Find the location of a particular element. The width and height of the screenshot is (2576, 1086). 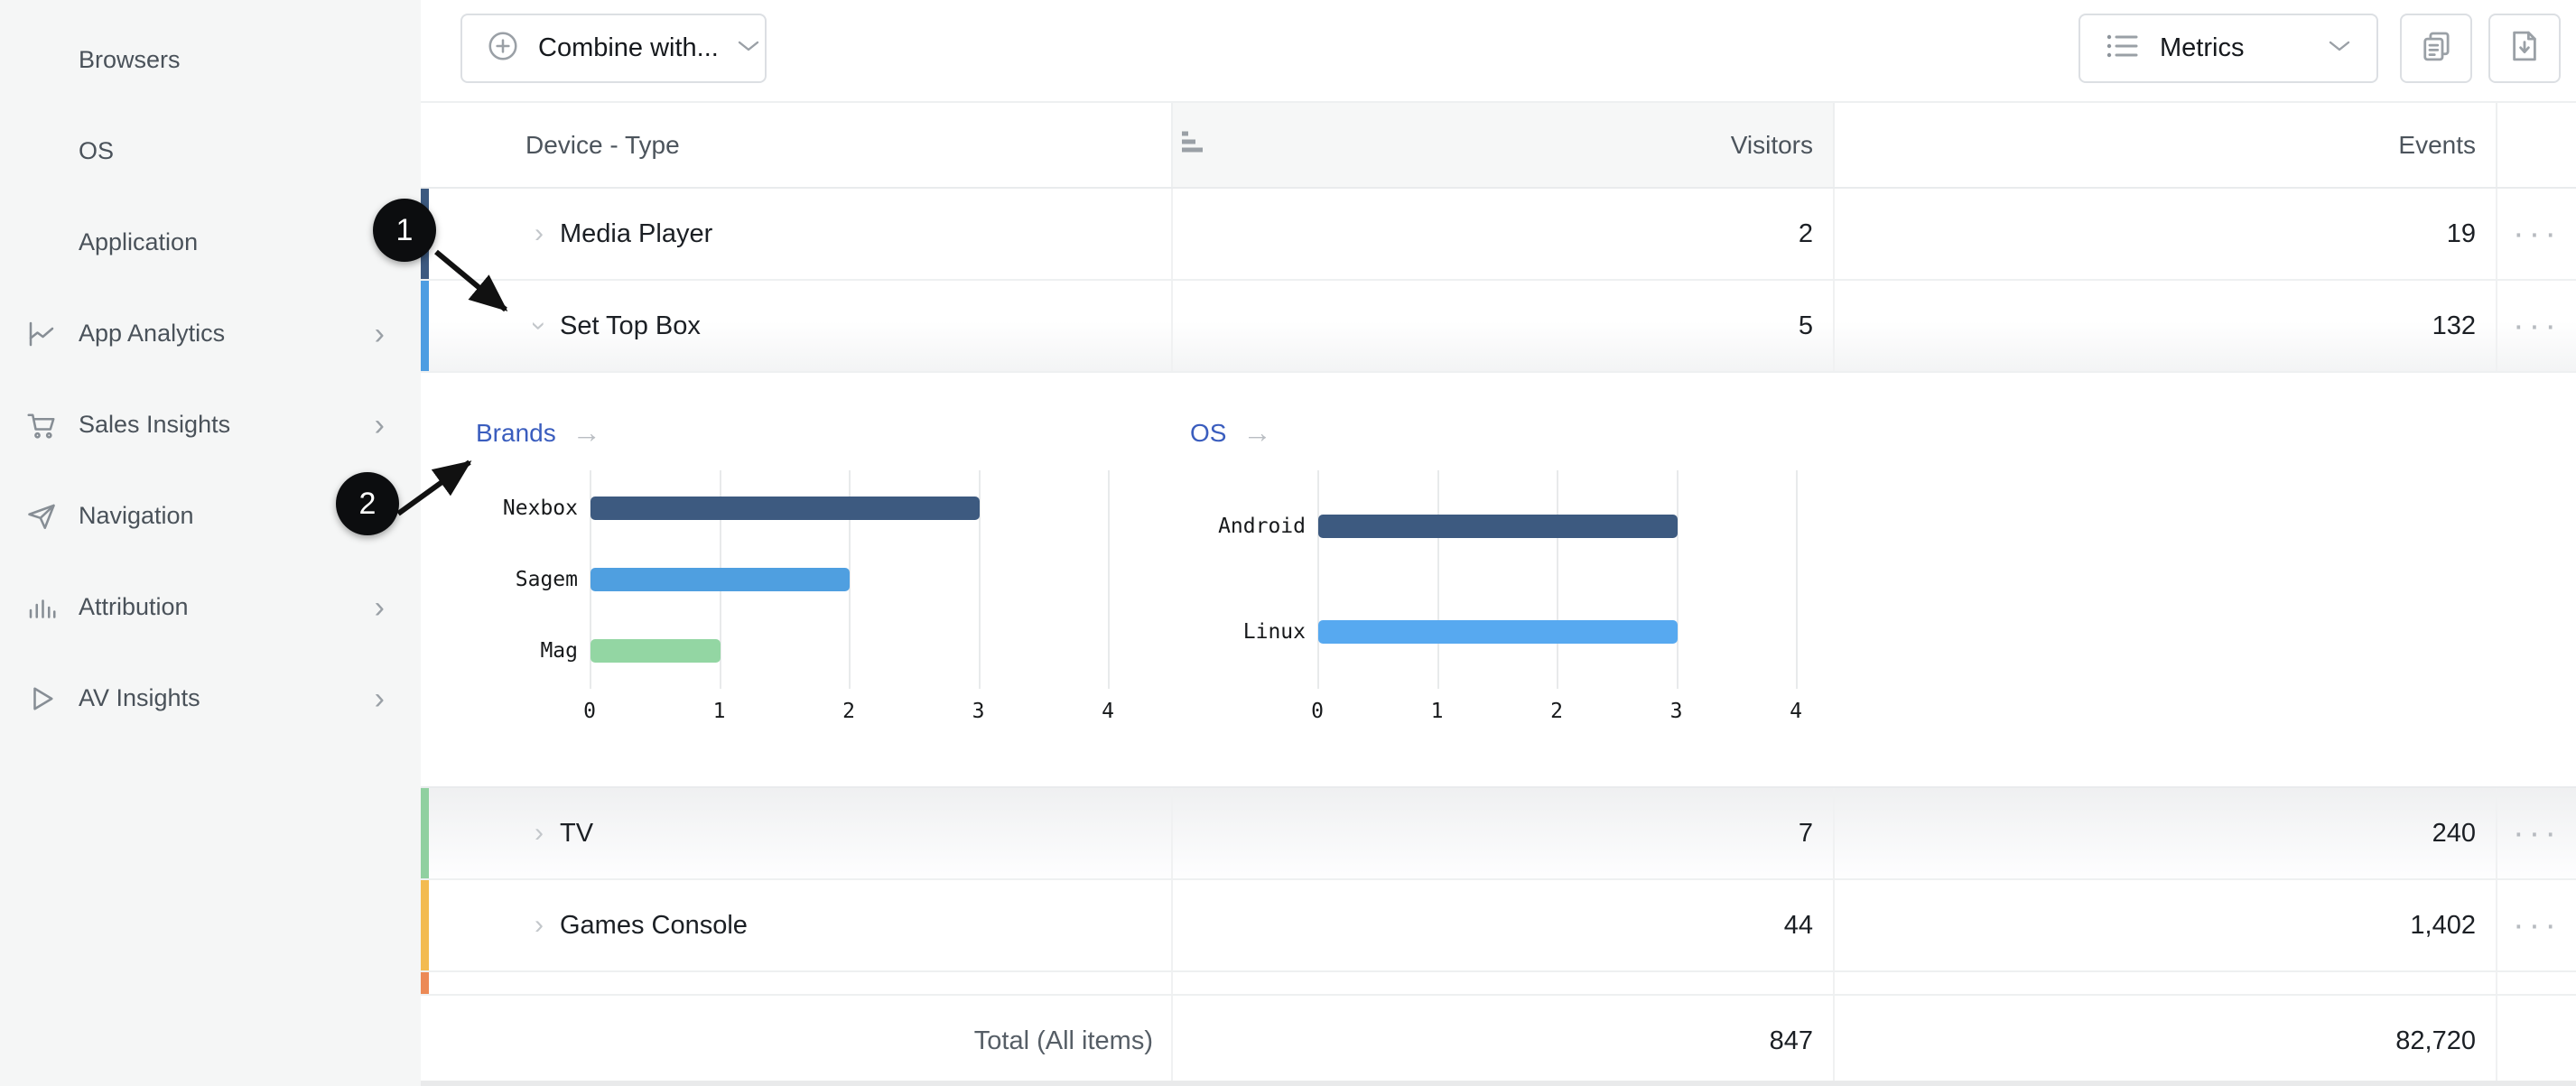

play-icon is located at coordinates (52, 698).